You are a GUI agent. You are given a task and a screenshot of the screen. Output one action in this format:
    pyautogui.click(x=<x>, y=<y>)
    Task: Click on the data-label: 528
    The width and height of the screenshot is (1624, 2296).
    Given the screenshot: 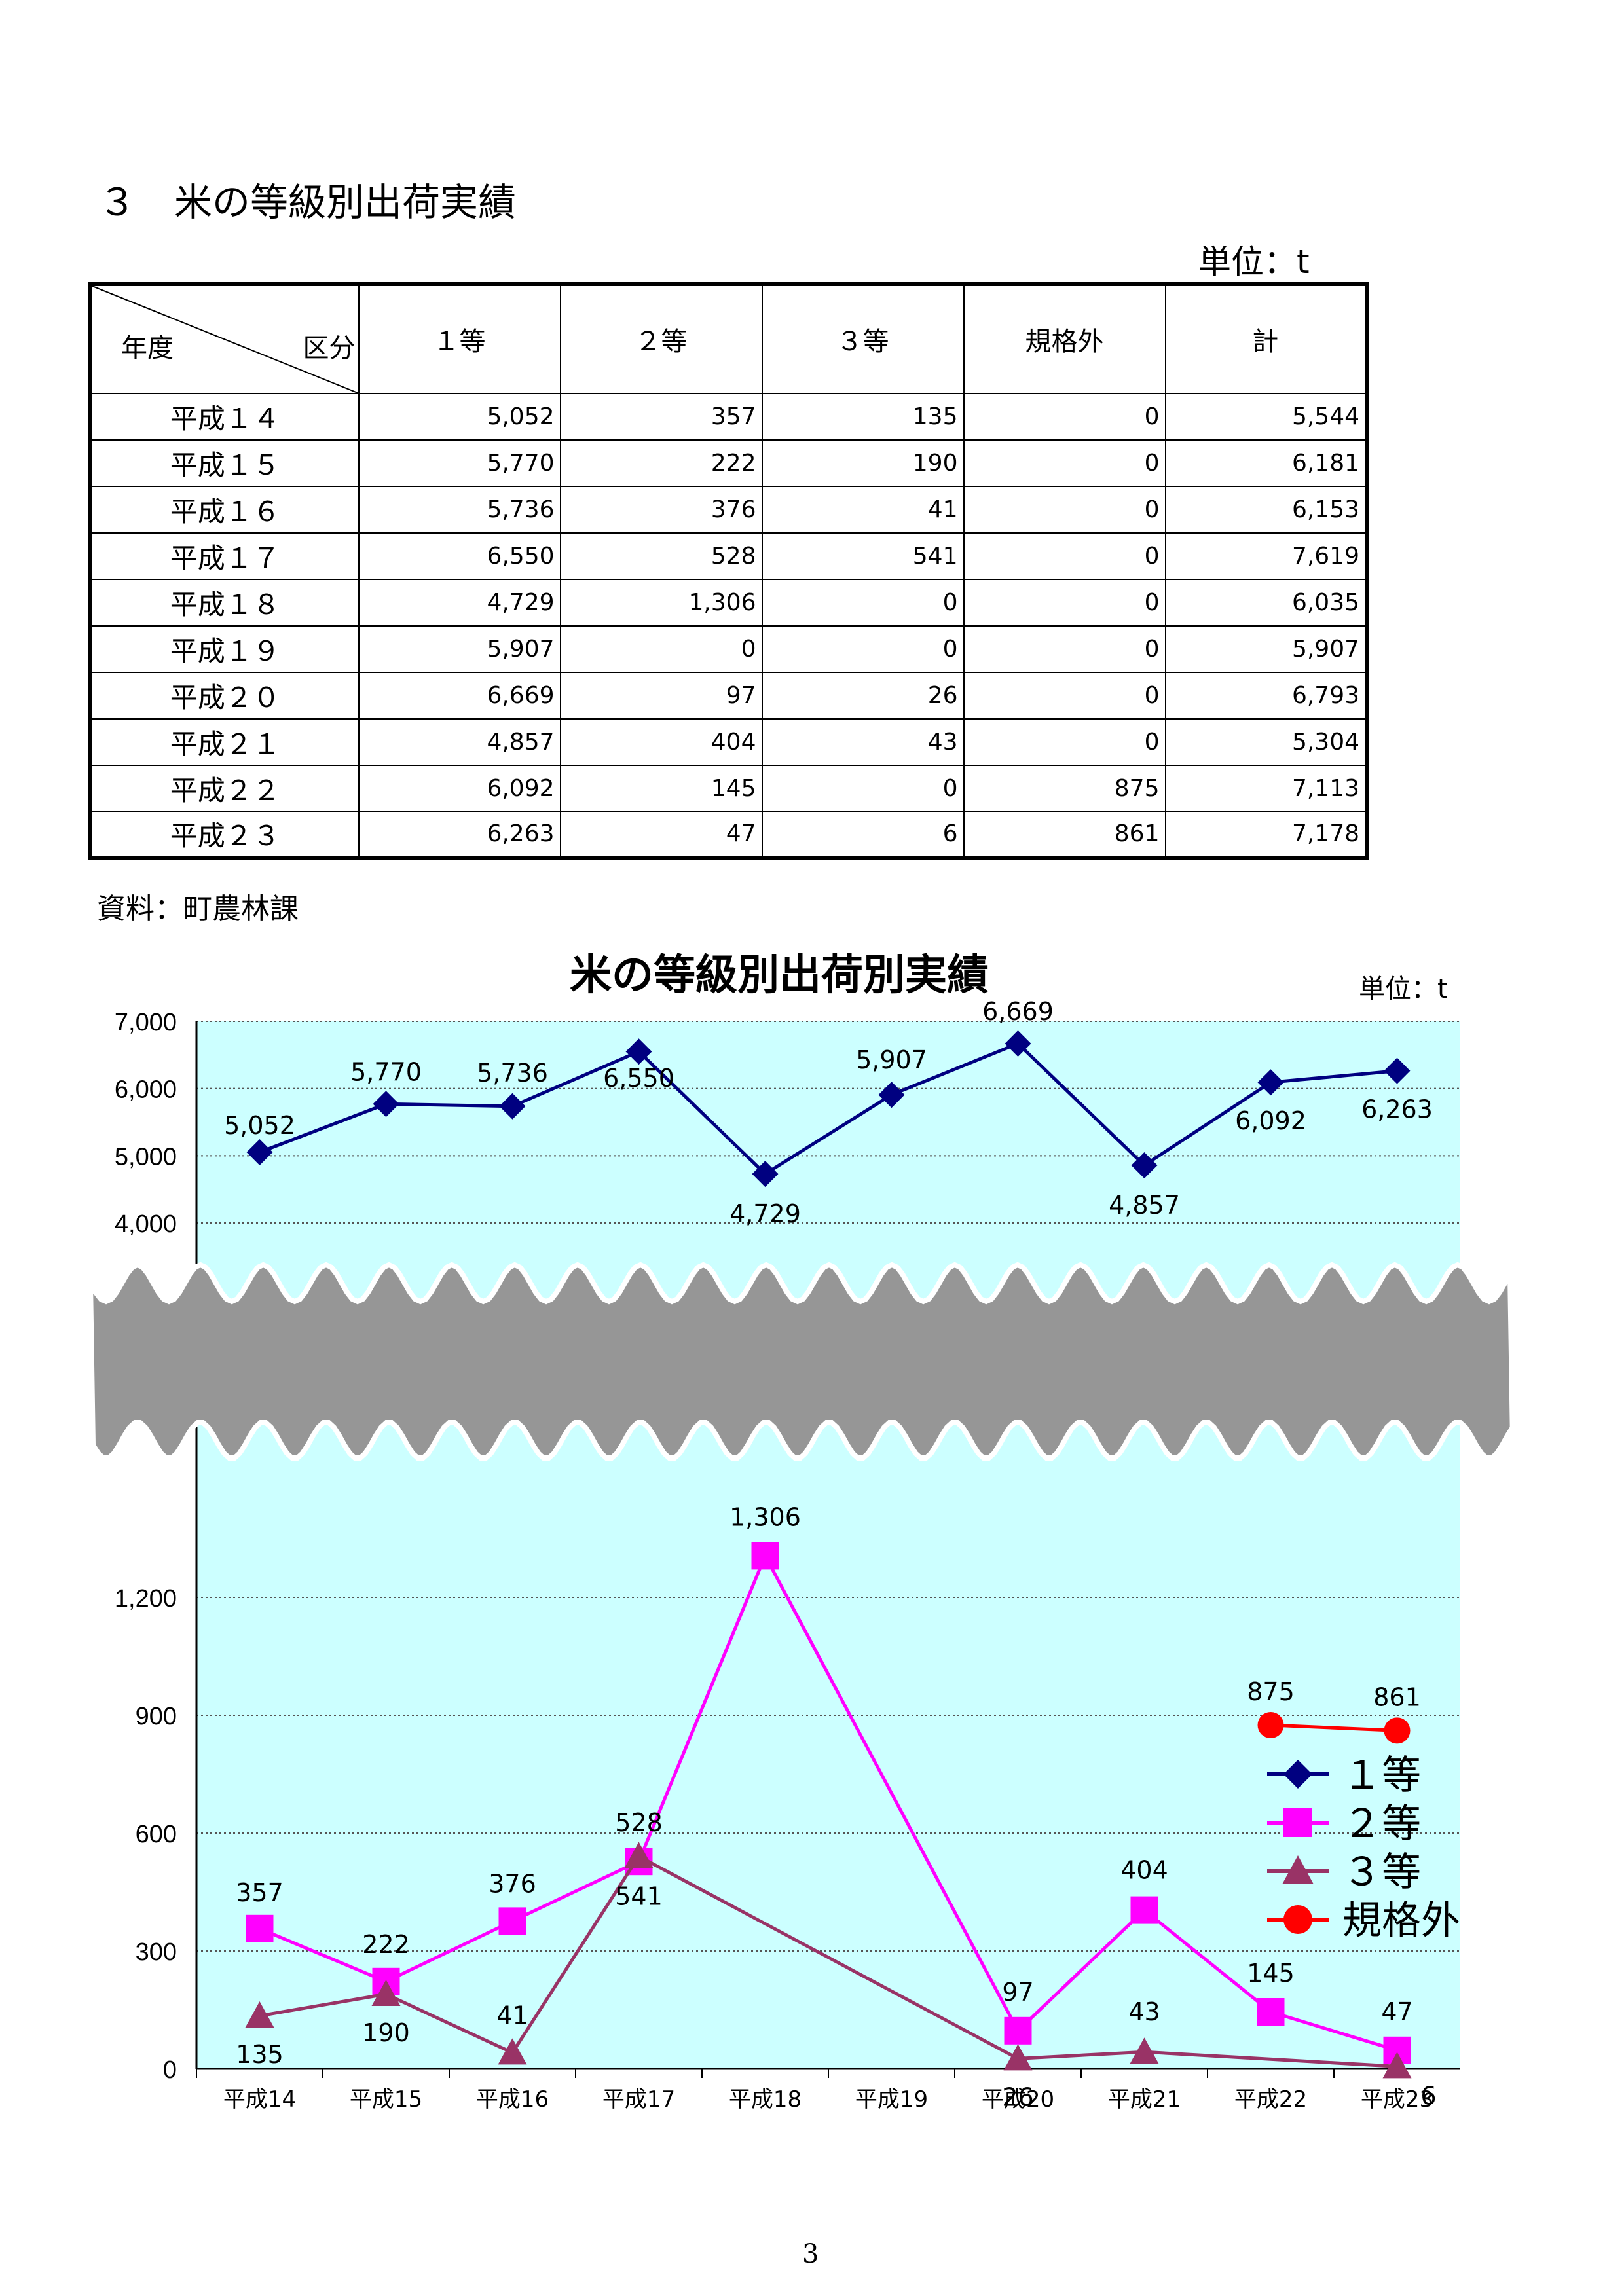 What is the action you would take?
    pyautogui.click(x=639, y=1822)
    